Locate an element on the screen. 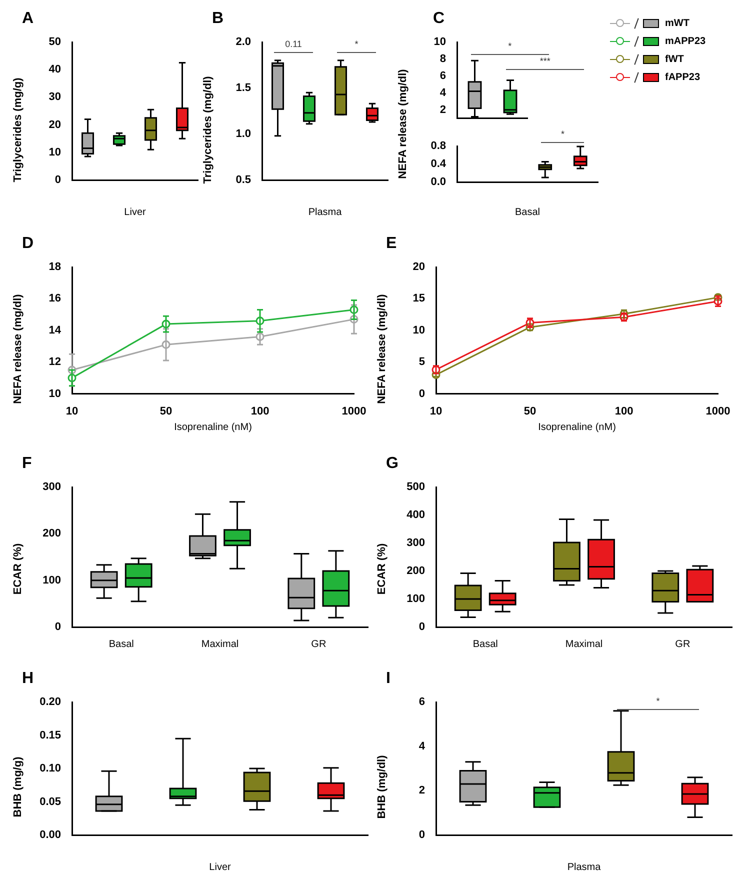 This screenshot has width=734, height=873. y-tick-label: 500 is located at coordinates (415, 487).